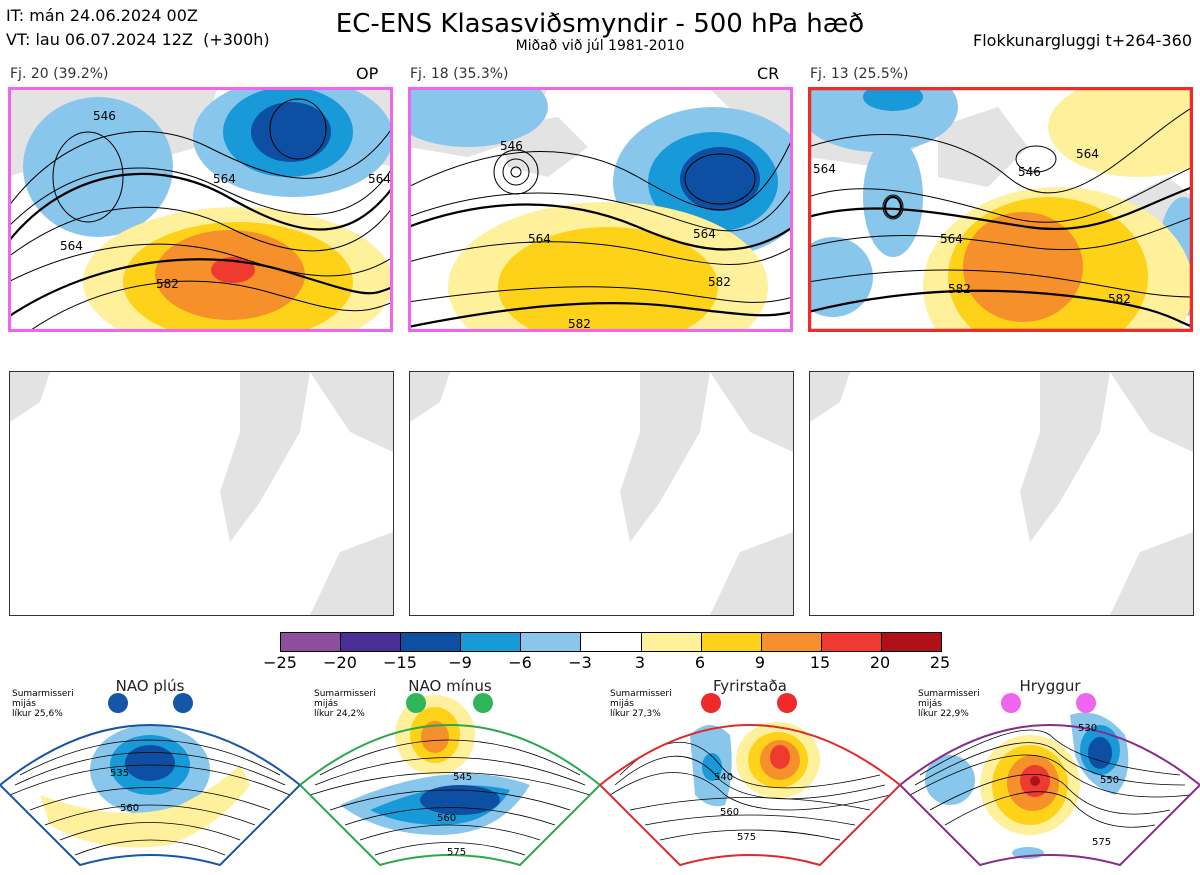  What do you see at coordinates (167, 284) in the screenshot?
I see `cluster-1-contour-5: 582` at bounding box center [167, 284].